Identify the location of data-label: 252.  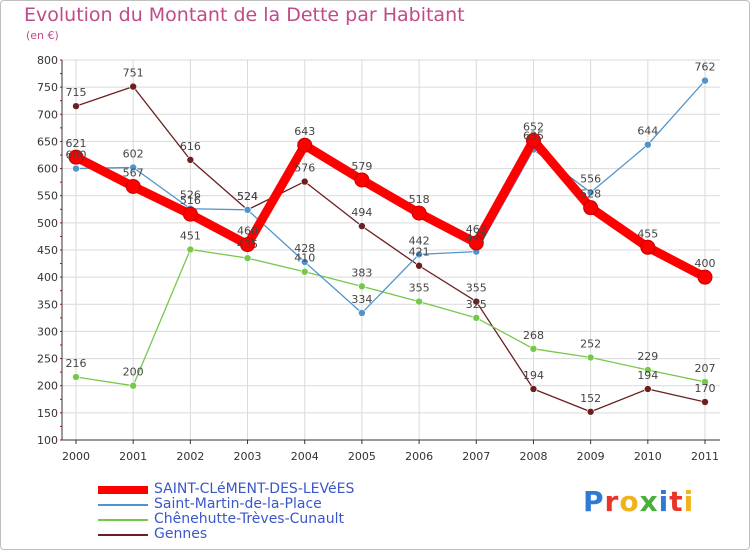
(590, 343).